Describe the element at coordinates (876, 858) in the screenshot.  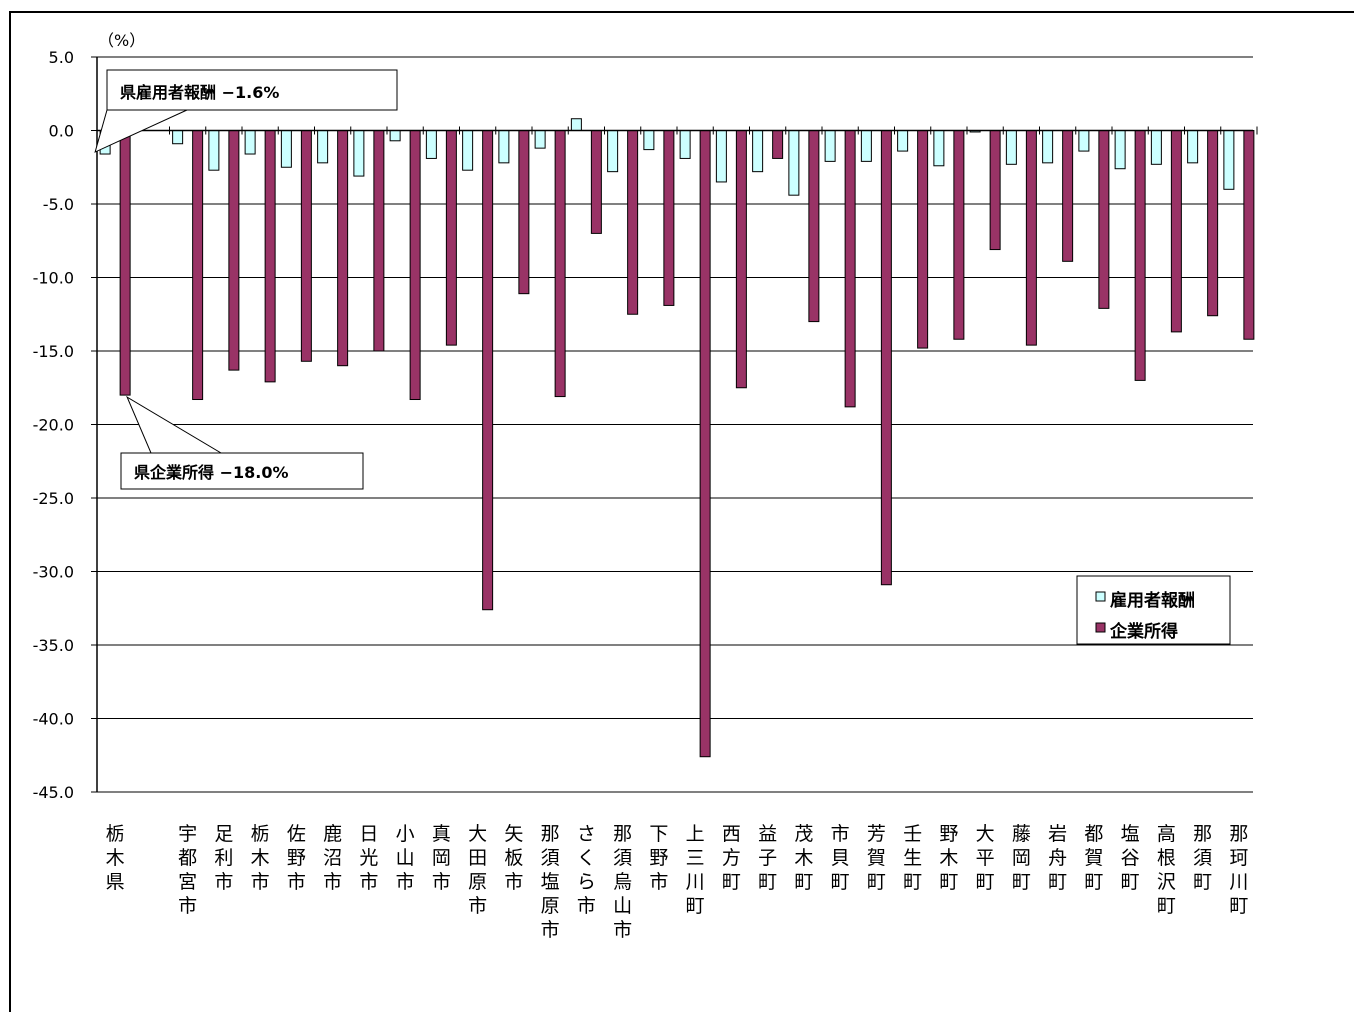
I see `category-label: 芳賀町` at that location.